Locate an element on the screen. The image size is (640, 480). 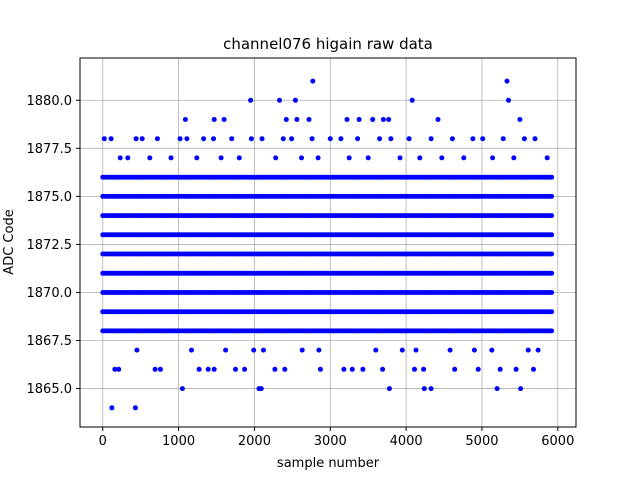
y-tick-label: 1870.0 is located at coordinates (50, 293).